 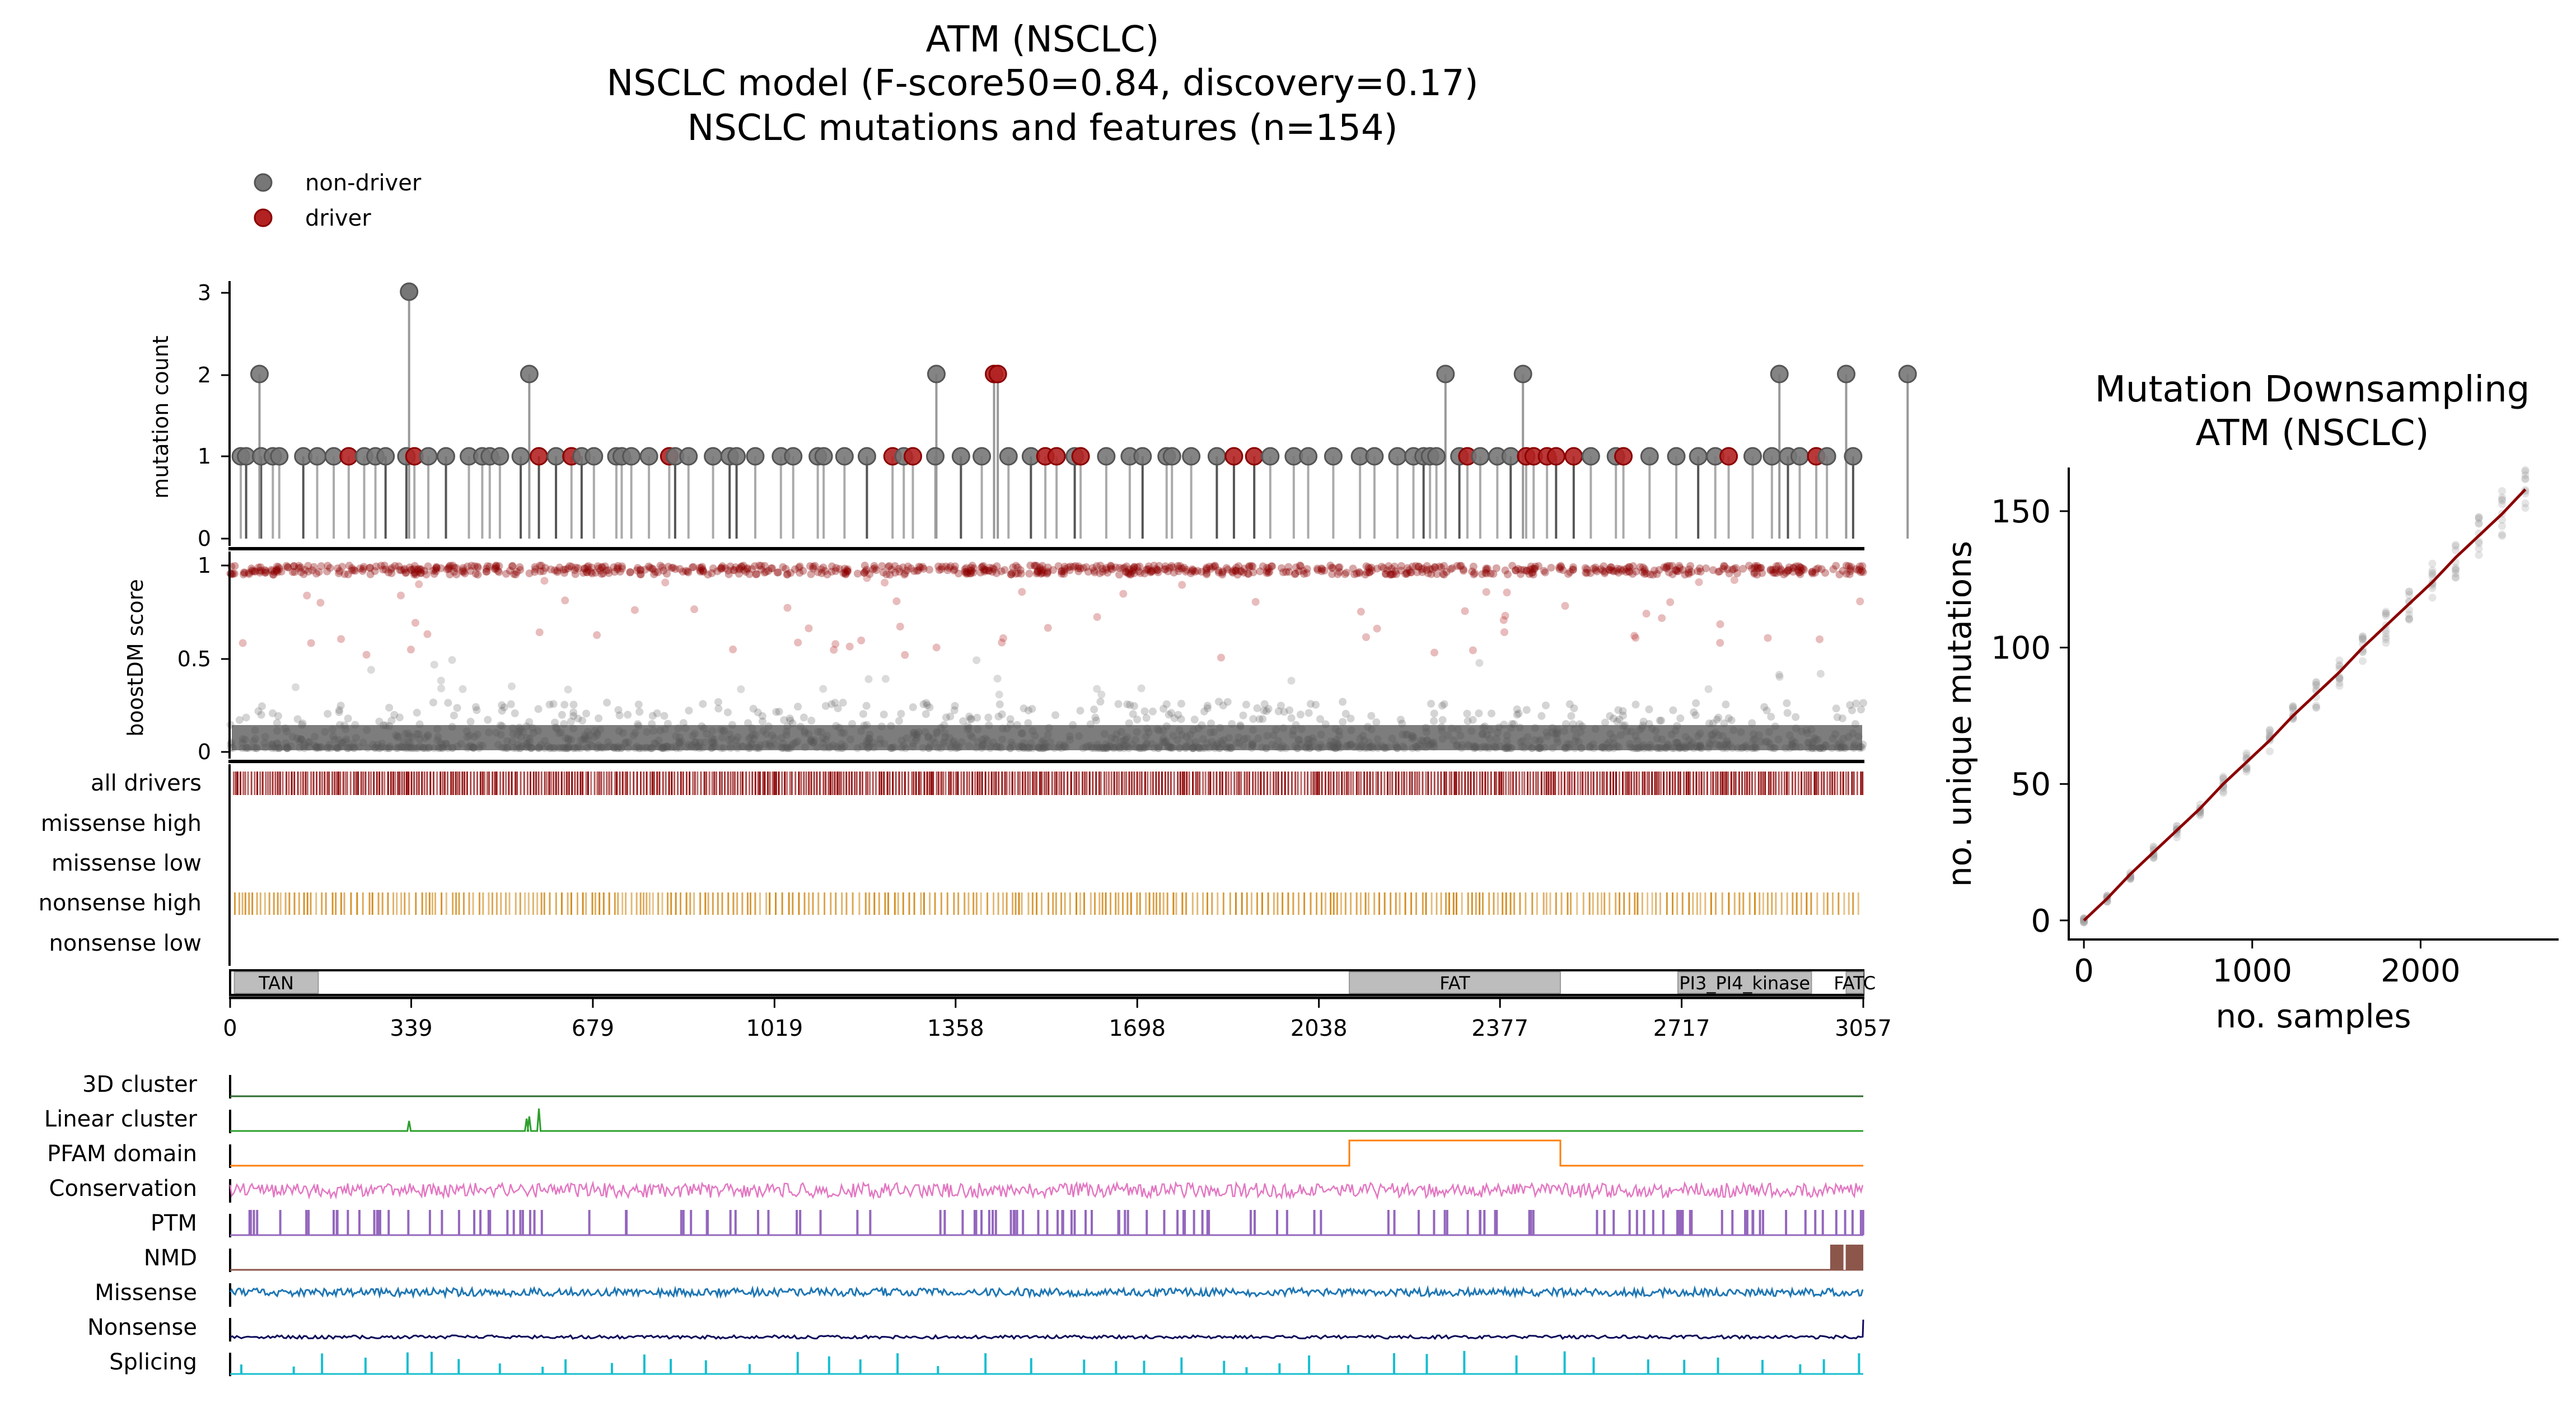 What do you see at coordinates (1032, 416) in the screenshot?
I see `needle-plot: 0 1 2 3 mutation count` at bounding box center [1032, 416].